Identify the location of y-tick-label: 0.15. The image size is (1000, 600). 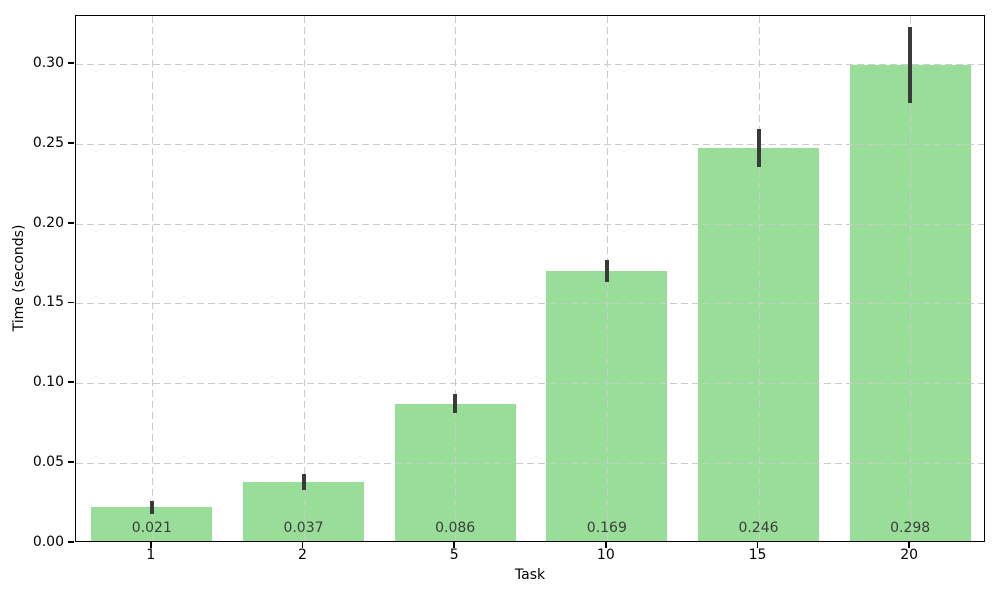
(48, 302).